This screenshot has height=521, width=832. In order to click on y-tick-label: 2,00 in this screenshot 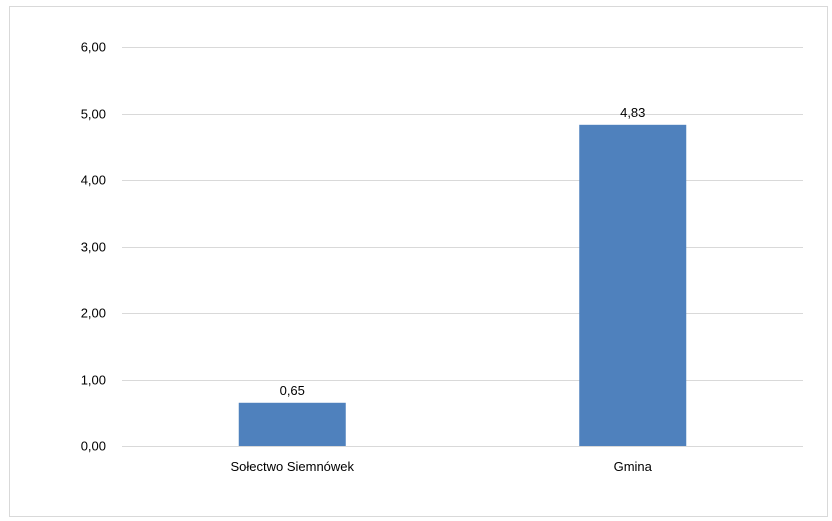, I will do `click(93, 313)`.